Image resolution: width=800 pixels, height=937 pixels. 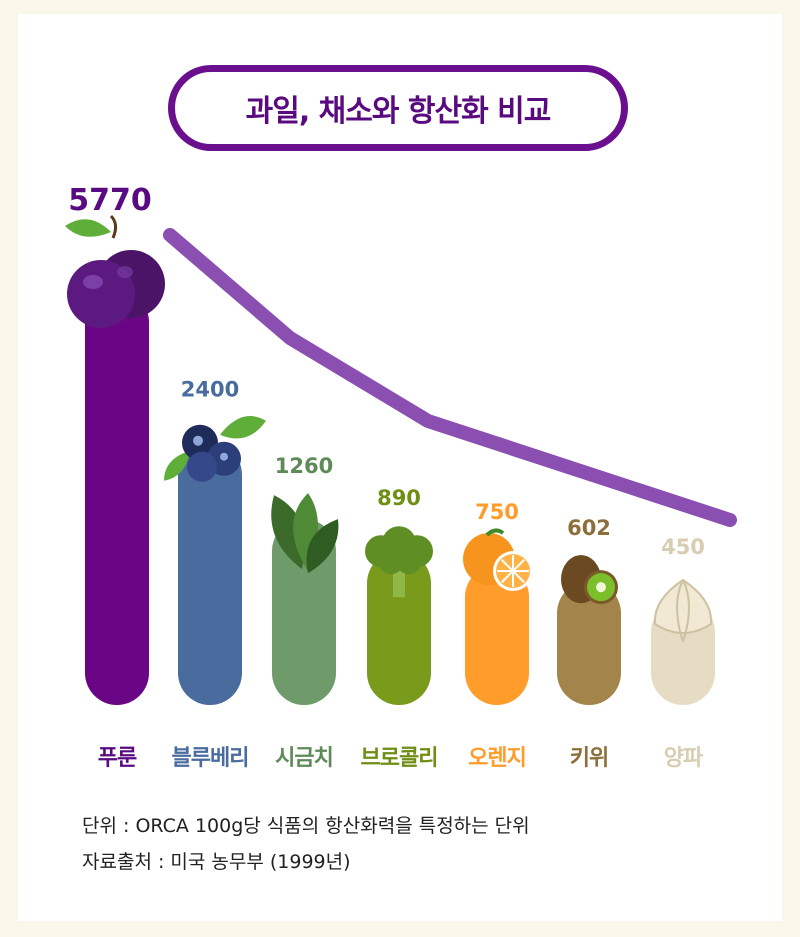 I want to click on chart-title: 과일, 채소와 항산화 비교, so click(x=398, y=108).